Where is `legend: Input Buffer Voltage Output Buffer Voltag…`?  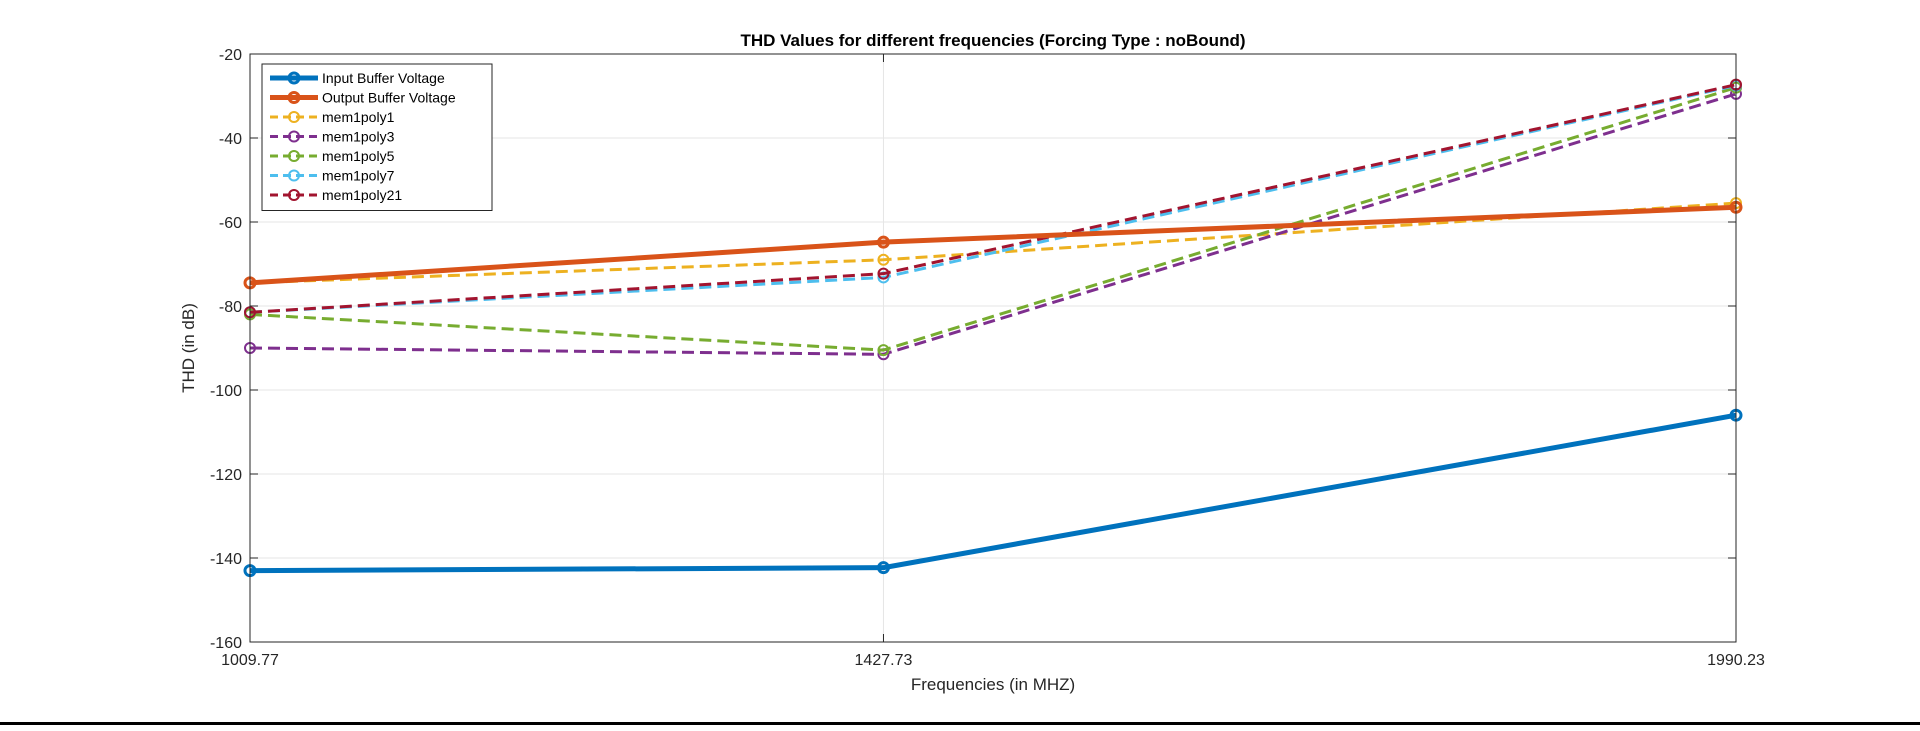
legend: Input Buffer Voltage Output Buffer Voltag… is located at coordinates (377, 137).